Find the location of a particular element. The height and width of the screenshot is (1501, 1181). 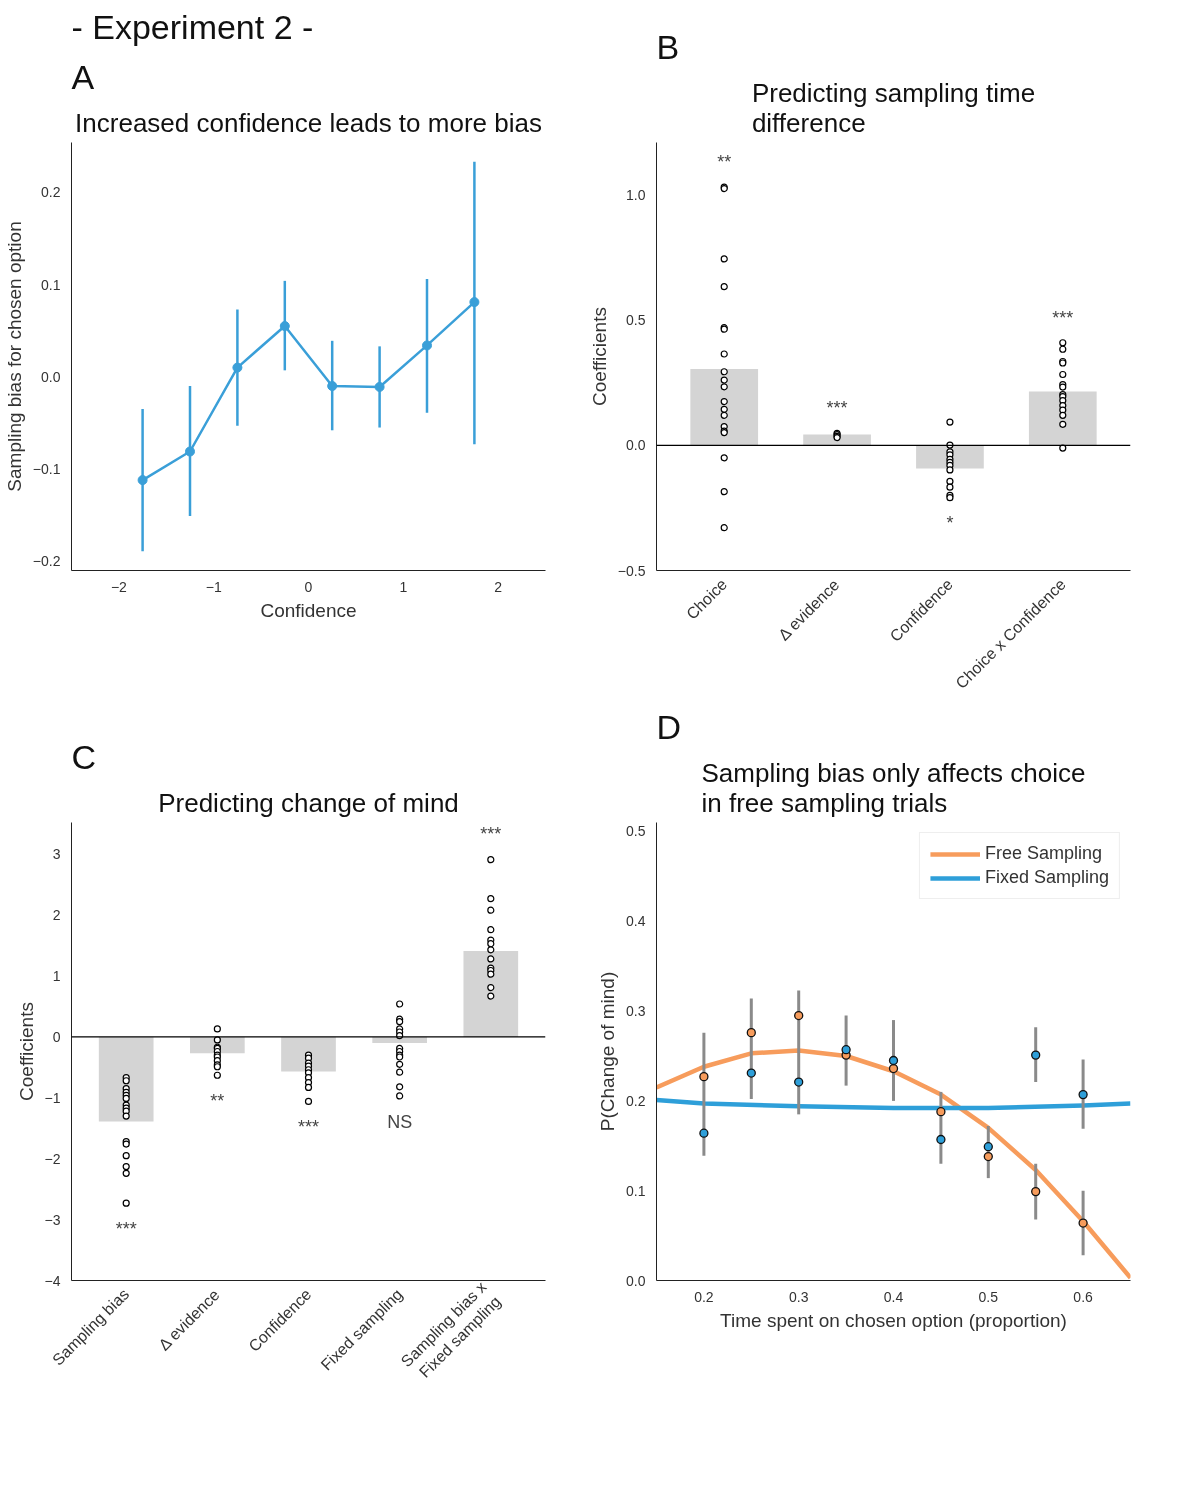

text: C is located at coordinates (84, 756).